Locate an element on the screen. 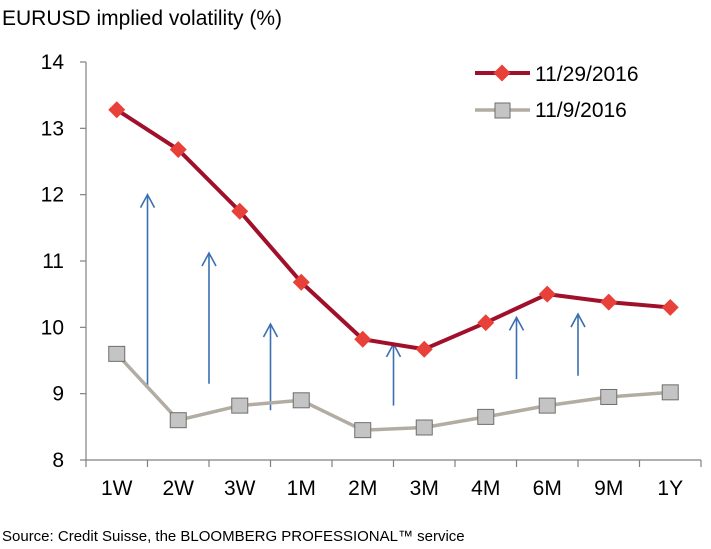 The image size is (711, 549). y-ticks: 8 9 10 11 12 13 14 is located at coordinates (63, 261).